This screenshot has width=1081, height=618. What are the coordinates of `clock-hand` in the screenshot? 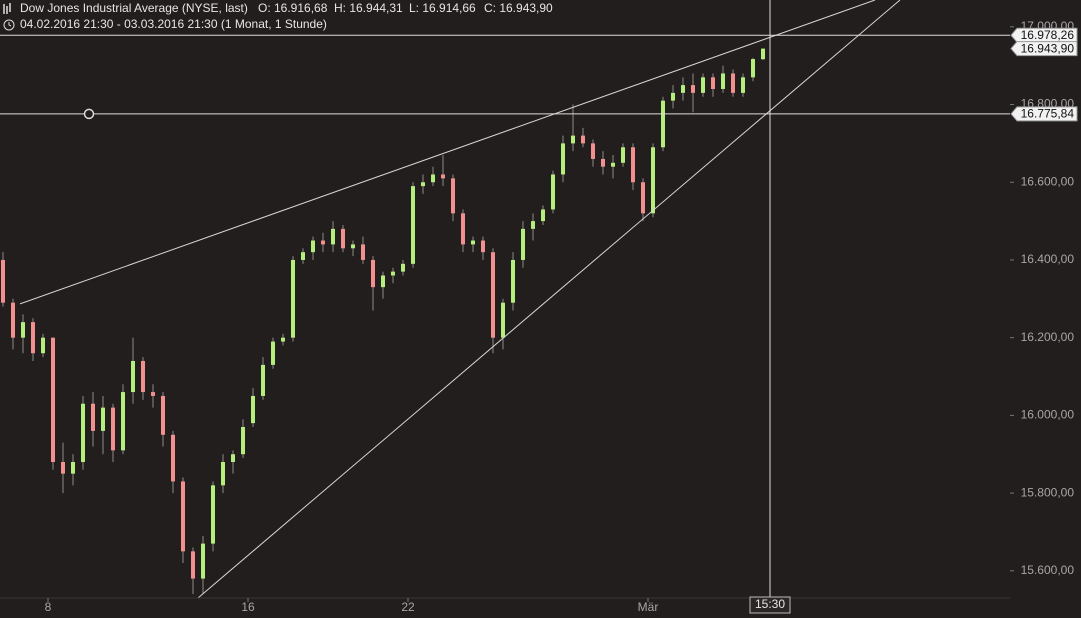 It's located at (10, 24).